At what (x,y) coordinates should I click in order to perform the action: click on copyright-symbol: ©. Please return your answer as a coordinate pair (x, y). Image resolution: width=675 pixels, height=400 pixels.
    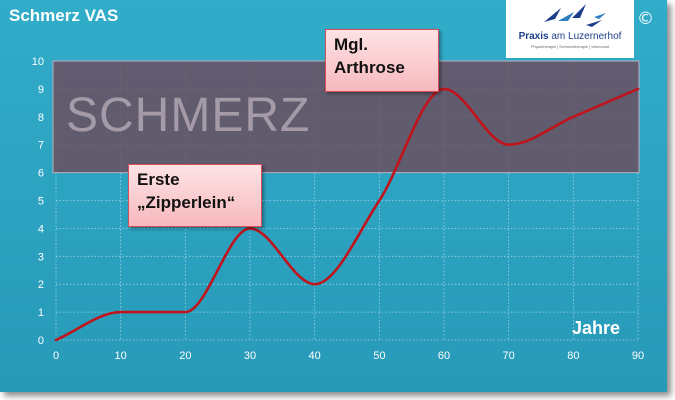
    Looking at the image, I should click on (645, 19).